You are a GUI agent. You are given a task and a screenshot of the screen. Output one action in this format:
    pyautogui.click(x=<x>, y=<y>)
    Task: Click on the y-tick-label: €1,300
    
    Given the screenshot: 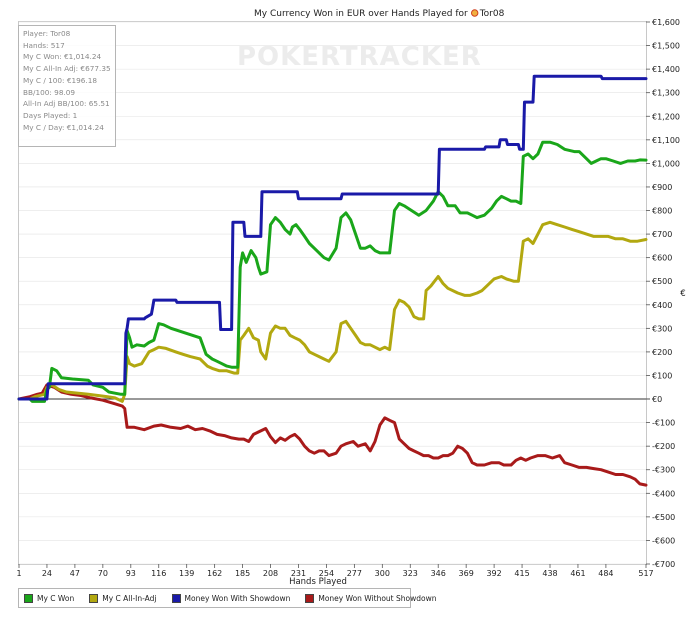 What is the action you would take?
    pyautogui.click(x=666, y=93)
    